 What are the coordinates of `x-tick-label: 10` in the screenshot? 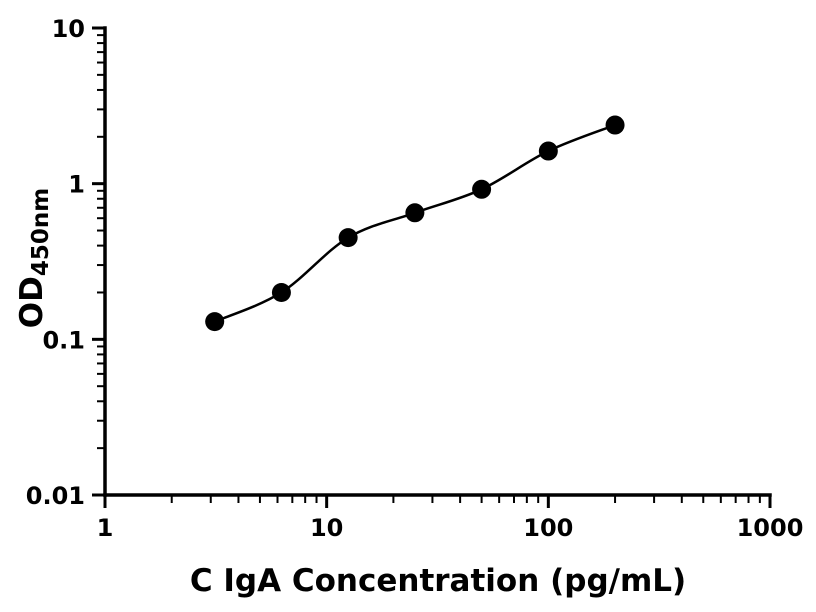 It's located at (326, 528).